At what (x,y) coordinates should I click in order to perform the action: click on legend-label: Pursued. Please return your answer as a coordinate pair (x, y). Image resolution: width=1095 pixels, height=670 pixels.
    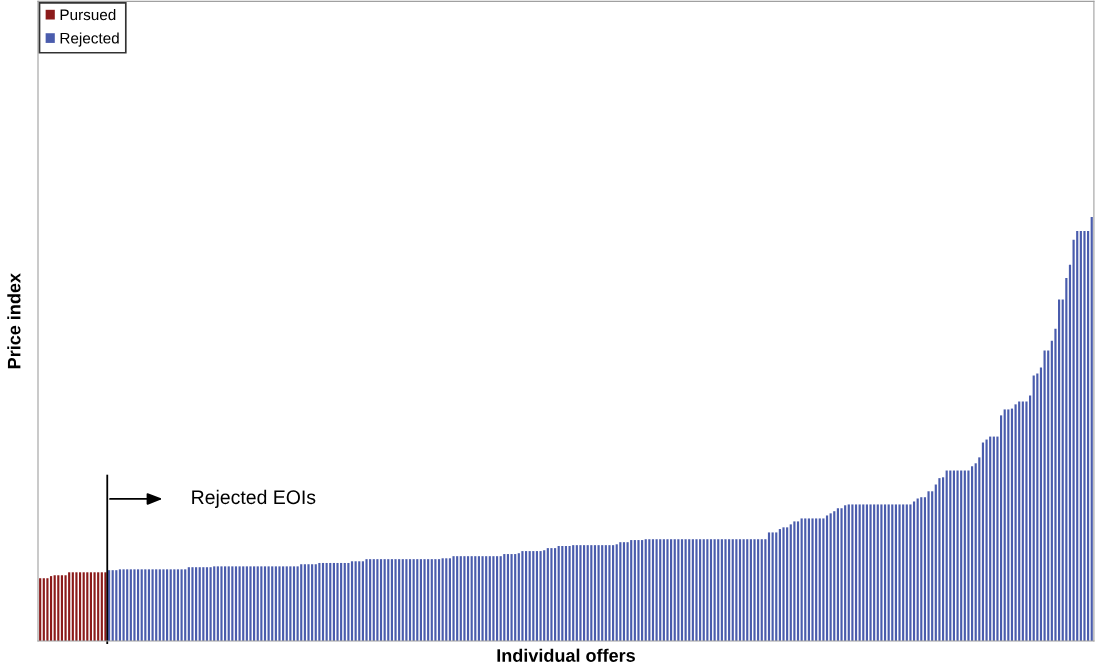
    Looking at the image, I should click on (88, 14).